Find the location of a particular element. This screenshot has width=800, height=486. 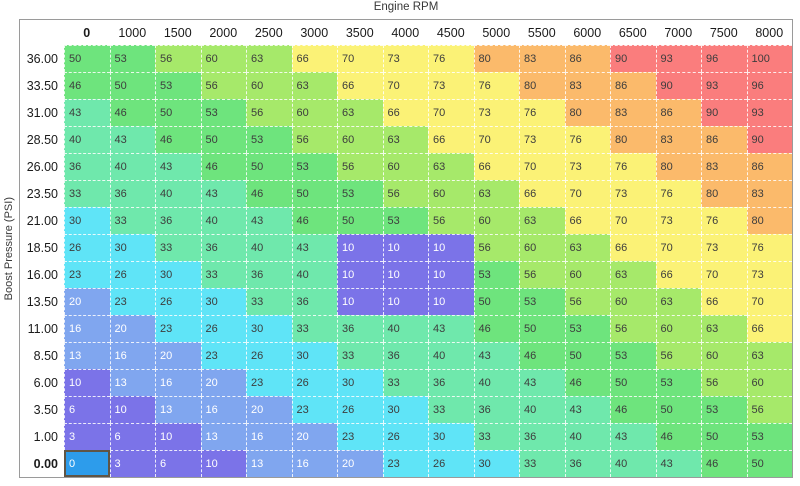

table-cell: 3 is located at coordinates (132, 463).